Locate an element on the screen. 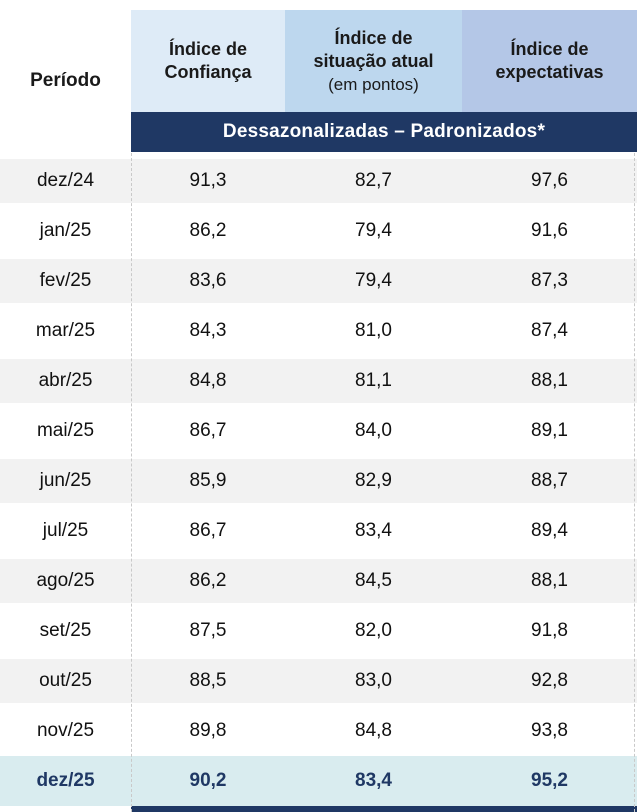 The height and width of the screenshot is (812, 637). period-cell: jan/25 is located at coordinates (65, 230).